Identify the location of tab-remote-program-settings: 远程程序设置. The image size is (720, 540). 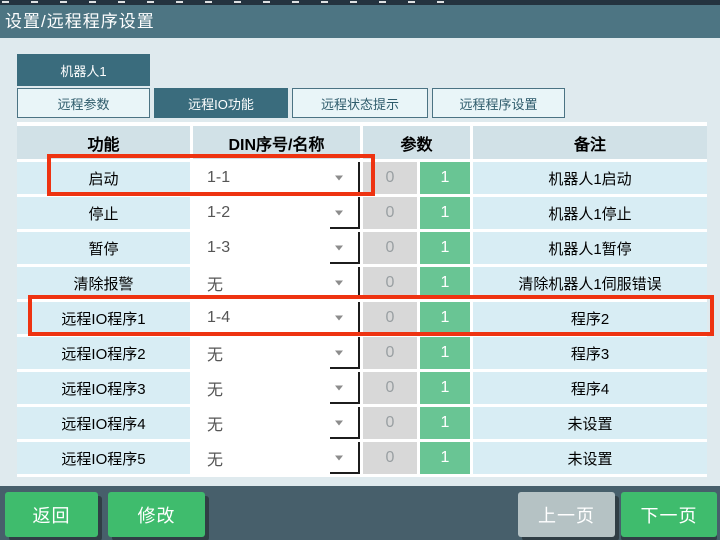
(498, 103).